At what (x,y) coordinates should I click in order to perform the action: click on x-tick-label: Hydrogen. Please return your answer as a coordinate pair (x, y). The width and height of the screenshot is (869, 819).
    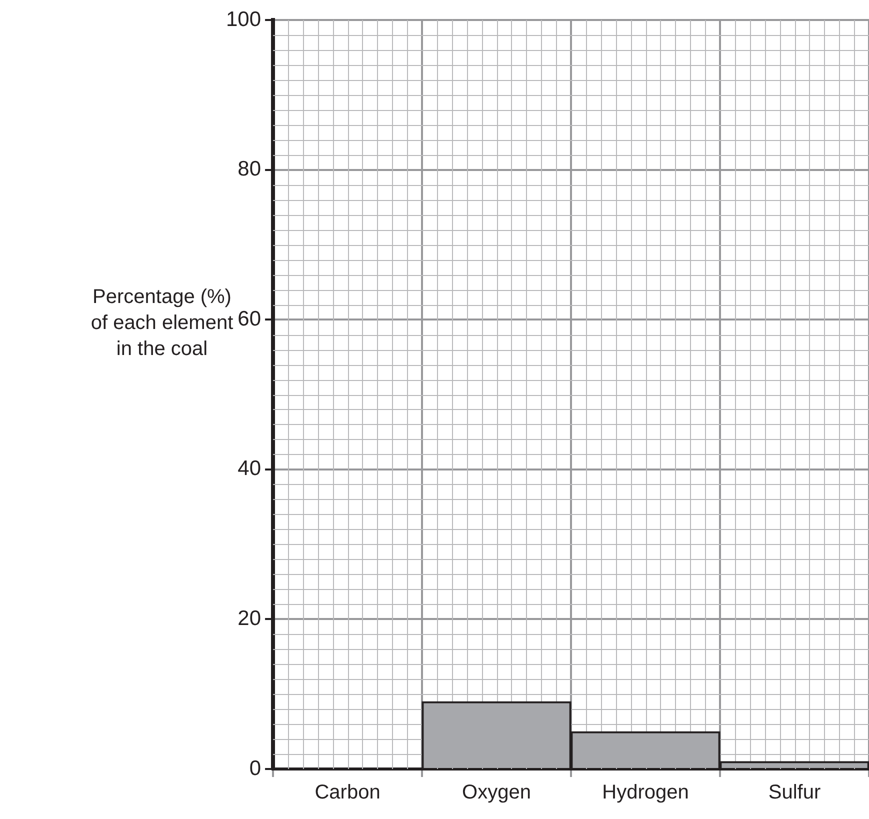
    Looking at the image, I should click on (645, 793).